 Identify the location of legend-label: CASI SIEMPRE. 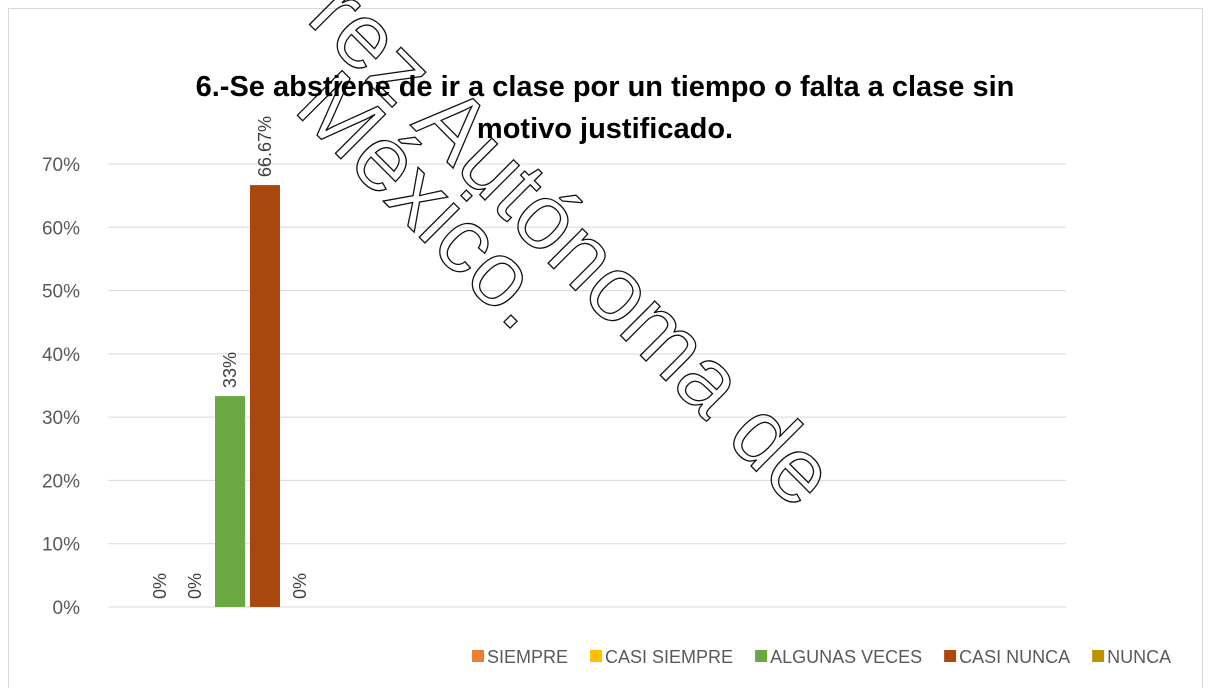
(669, 657).